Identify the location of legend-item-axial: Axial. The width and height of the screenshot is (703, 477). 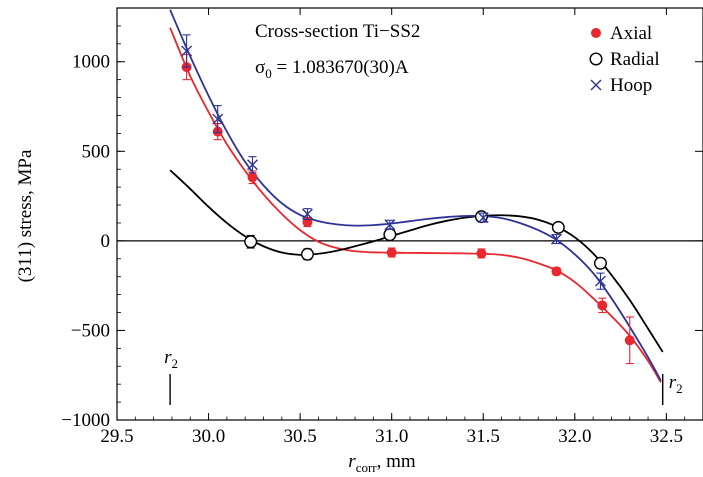
(621, 33).